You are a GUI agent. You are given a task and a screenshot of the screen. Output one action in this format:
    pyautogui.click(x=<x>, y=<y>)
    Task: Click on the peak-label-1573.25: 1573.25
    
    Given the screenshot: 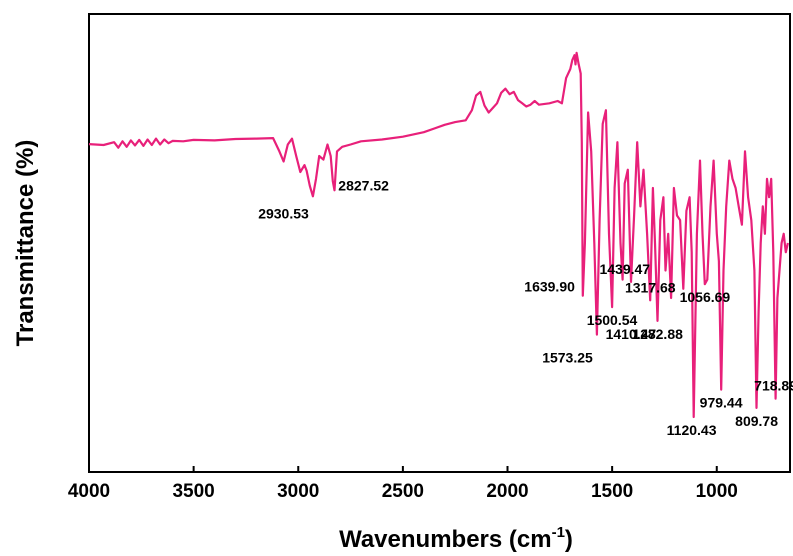 What is the action you would take?
    pyautogui.click(x=567, y=358)
    